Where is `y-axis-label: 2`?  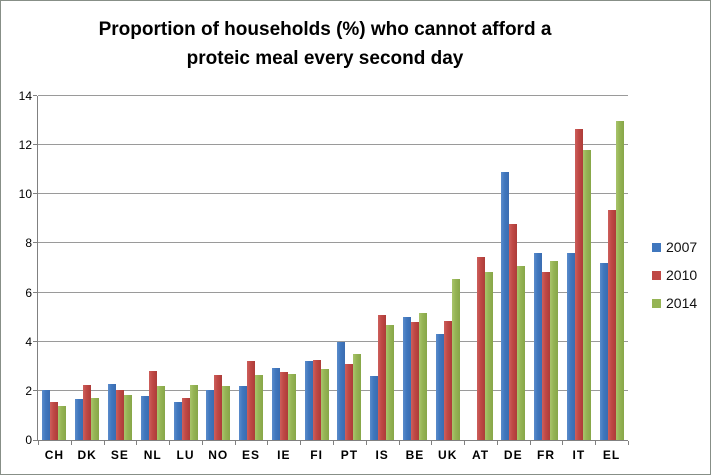 y-axis-label: 2 is located at coordinates (28, 390).